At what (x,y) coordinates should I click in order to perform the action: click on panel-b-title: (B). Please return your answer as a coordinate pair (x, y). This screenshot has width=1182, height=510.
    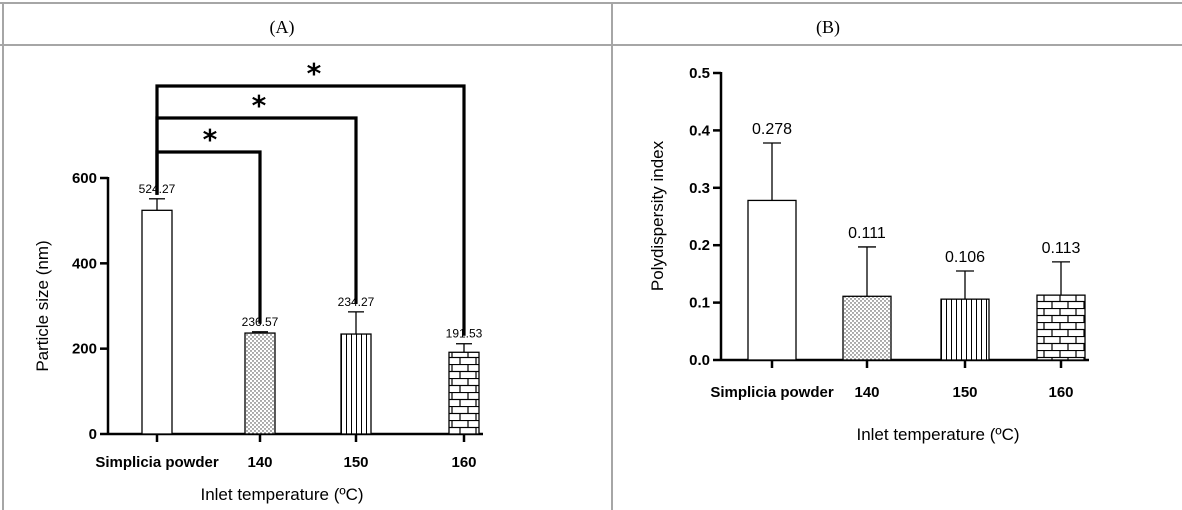
    Looking at the image, I should click on (828, 27).